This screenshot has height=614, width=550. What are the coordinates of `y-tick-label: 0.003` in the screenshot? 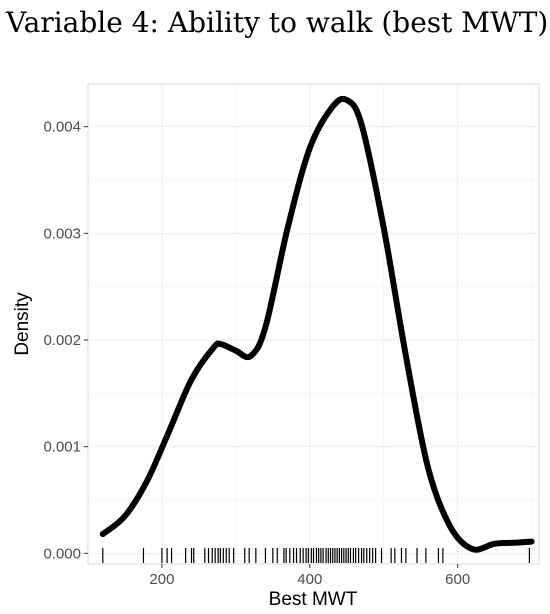 It's located at (62, 233).